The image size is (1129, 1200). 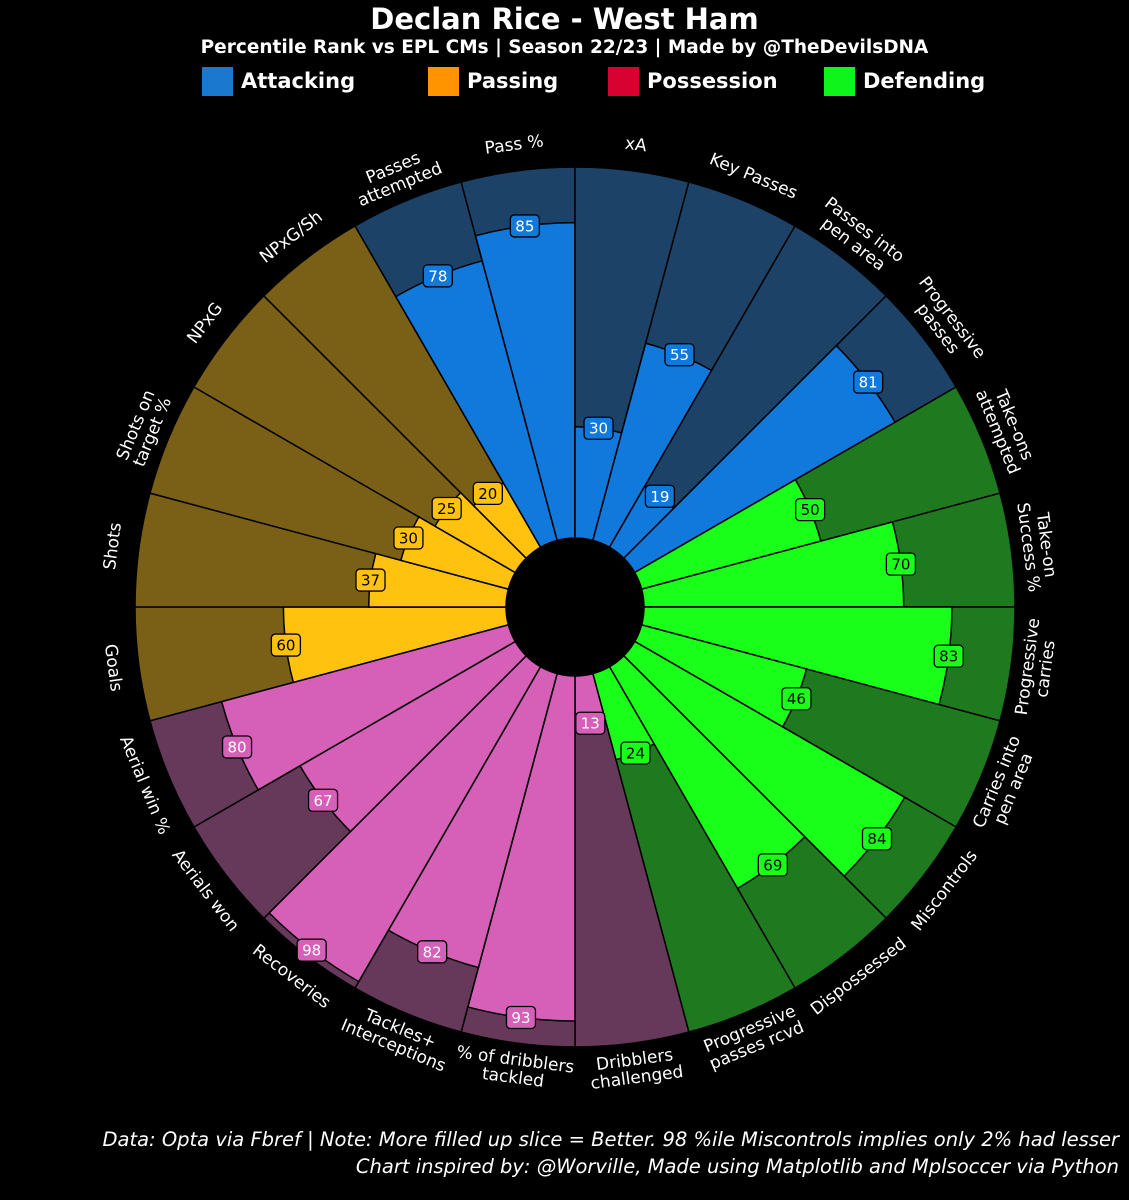 I want to click on value-text: 69, so click(x=772, y=865).